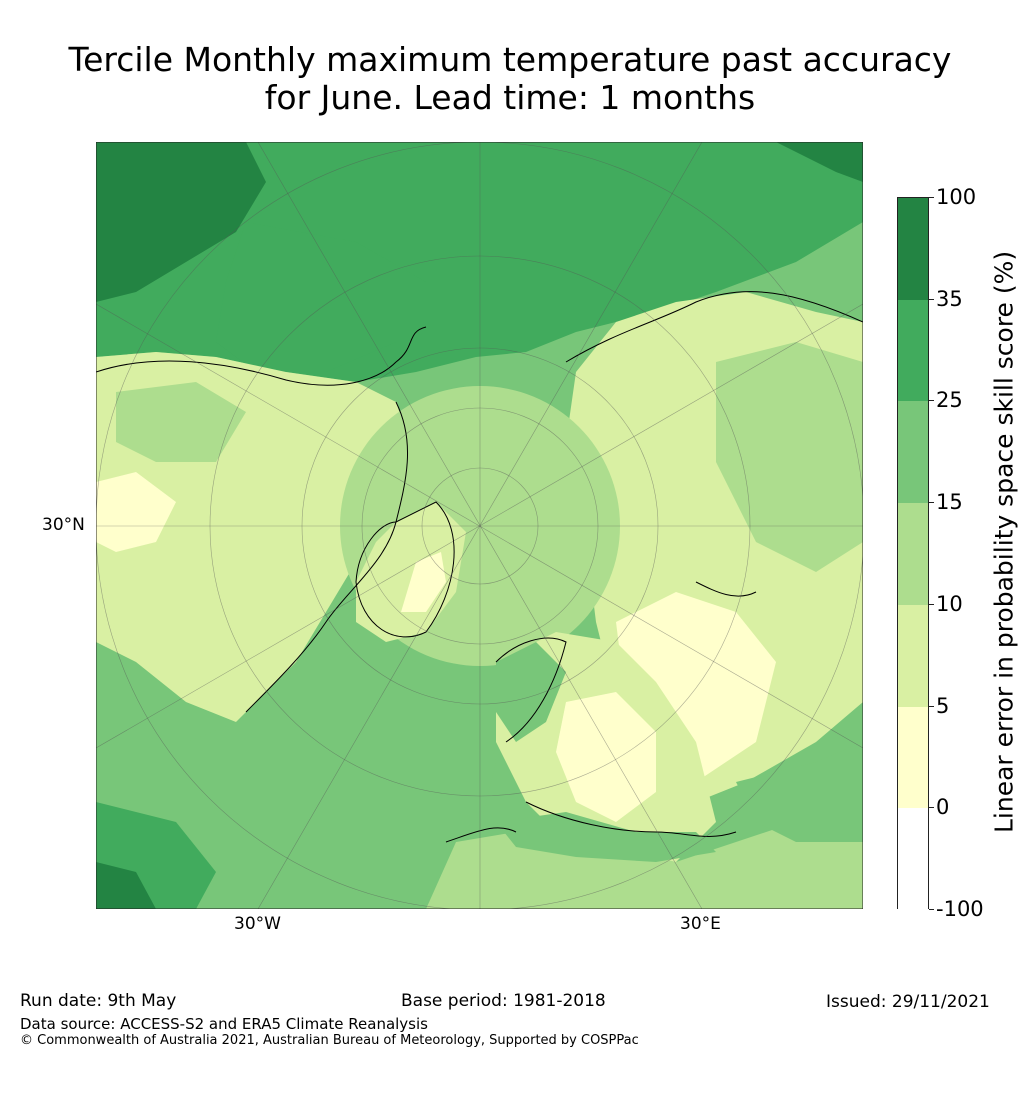 This screenshot has height=1095, width=1020. Describe the element at coordinates (63, 525) in the screenshot. I see `lat-label-30n: 30°N` at that location.